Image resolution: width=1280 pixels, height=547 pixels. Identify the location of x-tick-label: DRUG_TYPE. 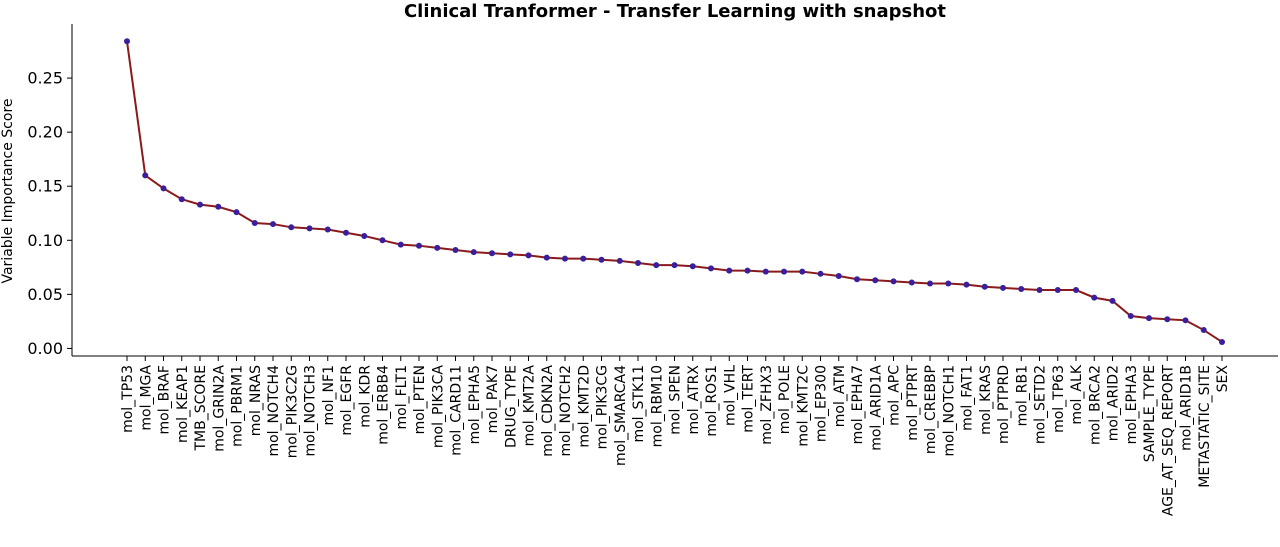
(511, 406).